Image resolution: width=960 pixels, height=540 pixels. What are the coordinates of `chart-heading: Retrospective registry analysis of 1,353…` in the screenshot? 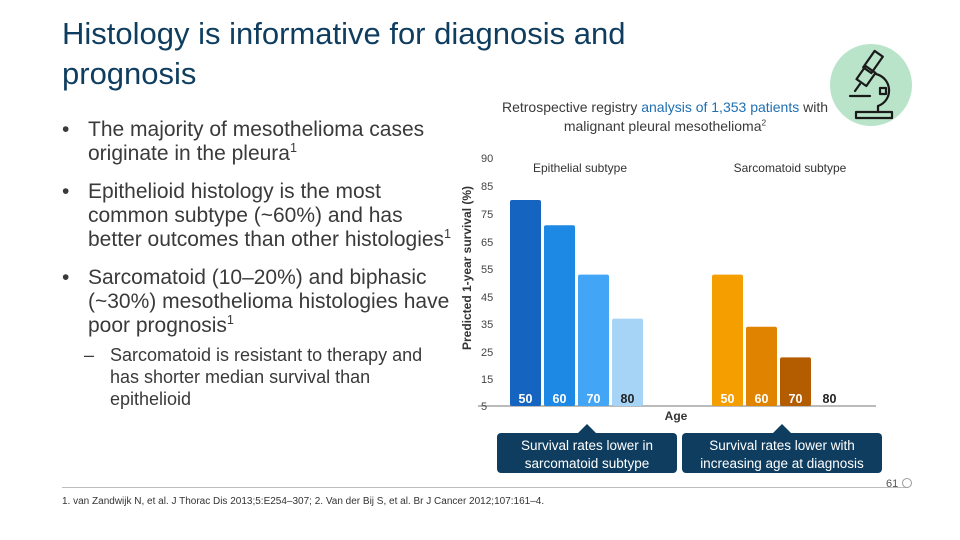 It's located at (665, 117).